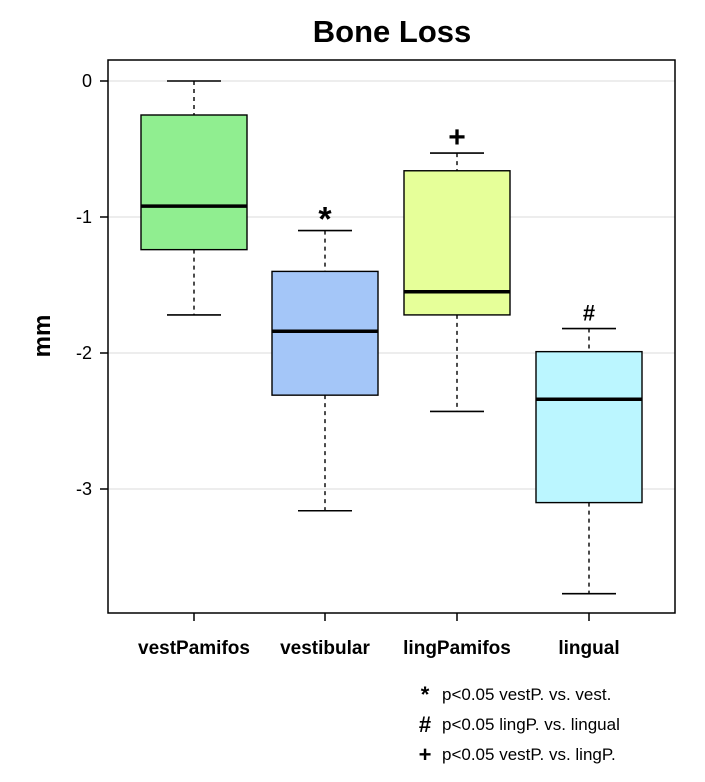 The width and height of the screenshot is (705, 782). I want to click on significance-marker: +, so click(457, 137).